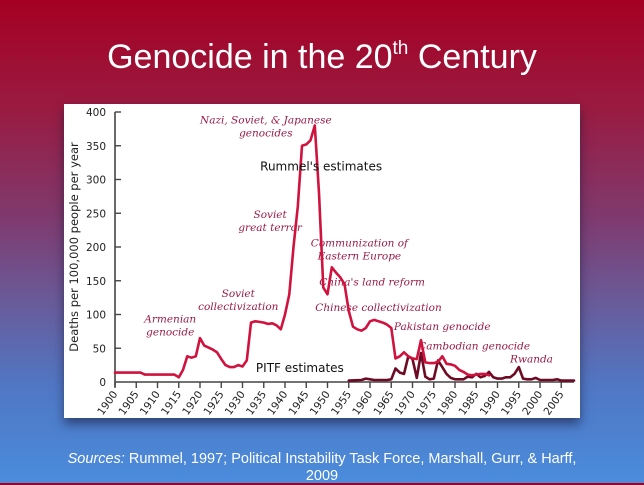  What do you see at coordinates (96, 214) in the screenshot?
I see `y-tick-label: 250` at bounding box center [96, 214].